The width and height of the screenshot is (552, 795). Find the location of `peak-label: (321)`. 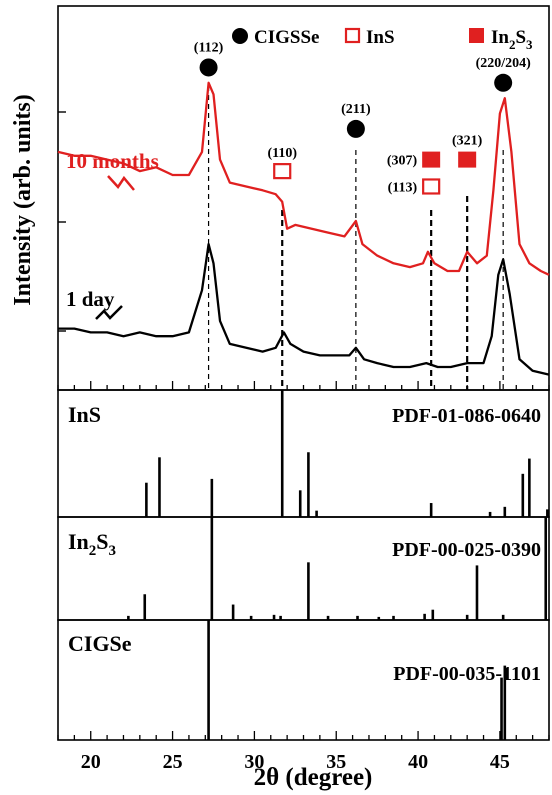

peak-label: (321) is located at coordinates (467, 141).